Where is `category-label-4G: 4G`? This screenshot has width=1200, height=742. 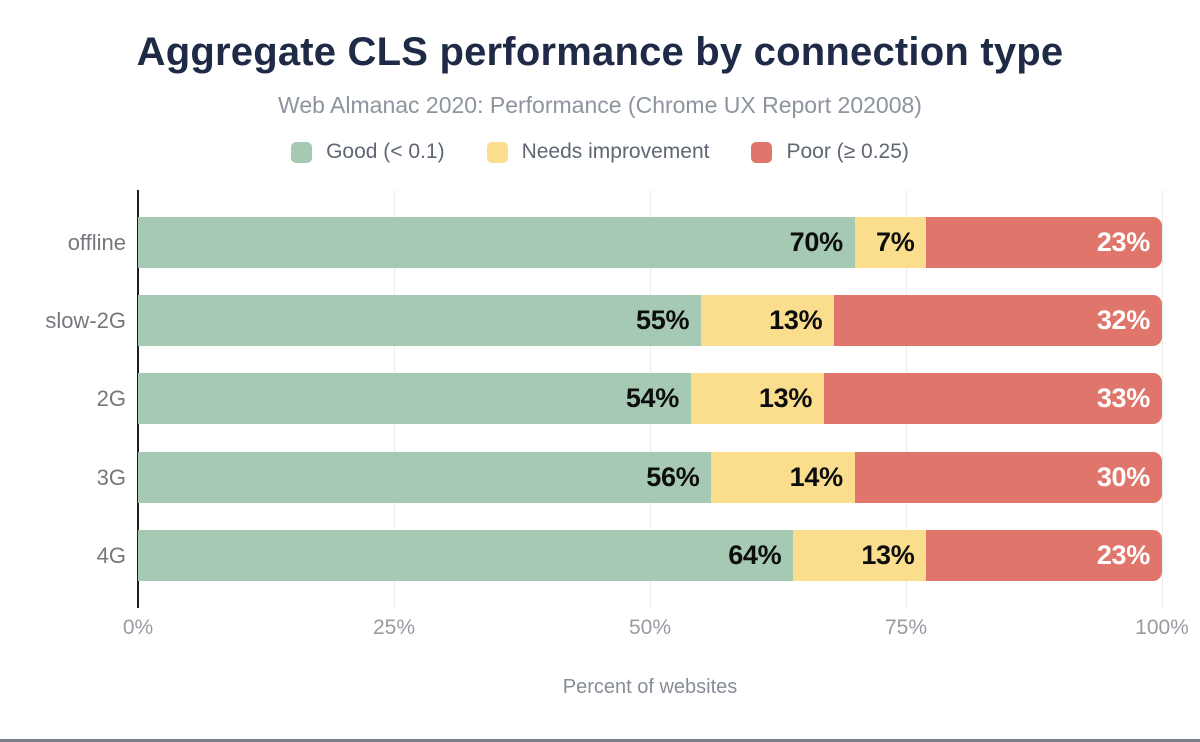
category-label-4G: 4G is located at coordinates (111, 555).